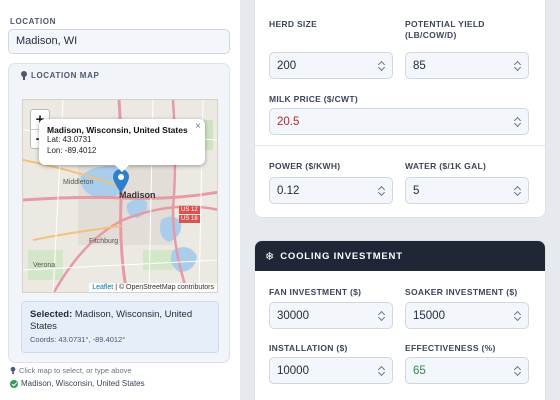 This screenshot has width=560, height=400. What do you see at coordinates (103, 287) in the screenshot?
I see `leaflet-link: Leaflet` at bounding box center [103, 287].